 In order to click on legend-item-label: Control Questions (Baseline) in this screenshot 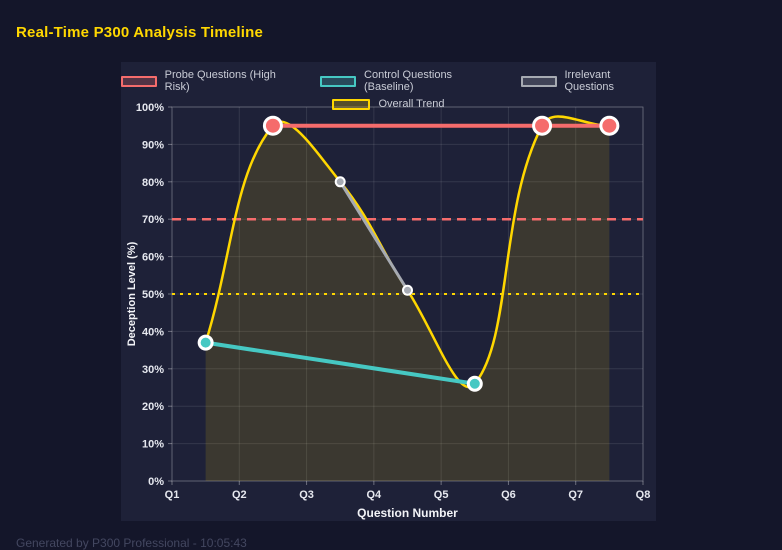, I will do `click(408, 81)`.